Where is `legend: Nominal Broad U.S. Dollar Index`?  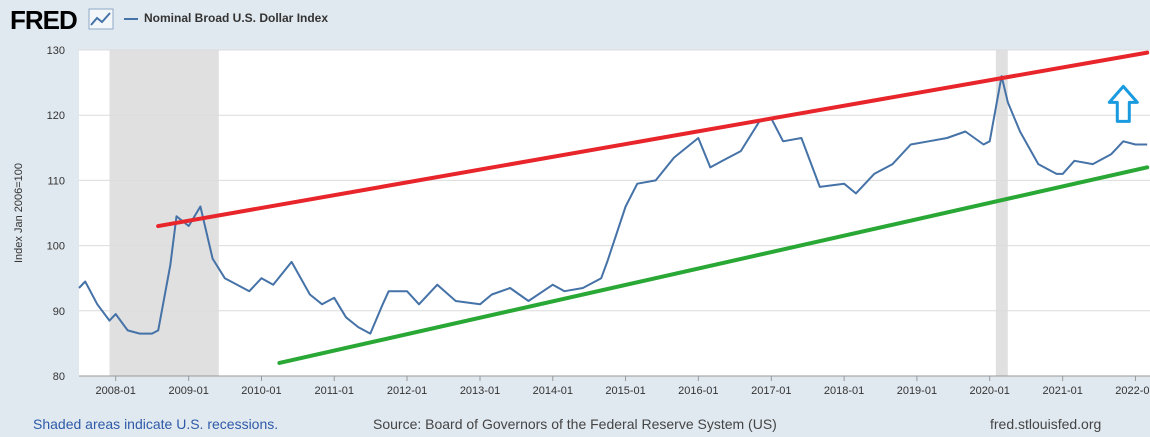 legend: Nominal Broad U.S. Dollar Index is located at coordinates (226, 18).